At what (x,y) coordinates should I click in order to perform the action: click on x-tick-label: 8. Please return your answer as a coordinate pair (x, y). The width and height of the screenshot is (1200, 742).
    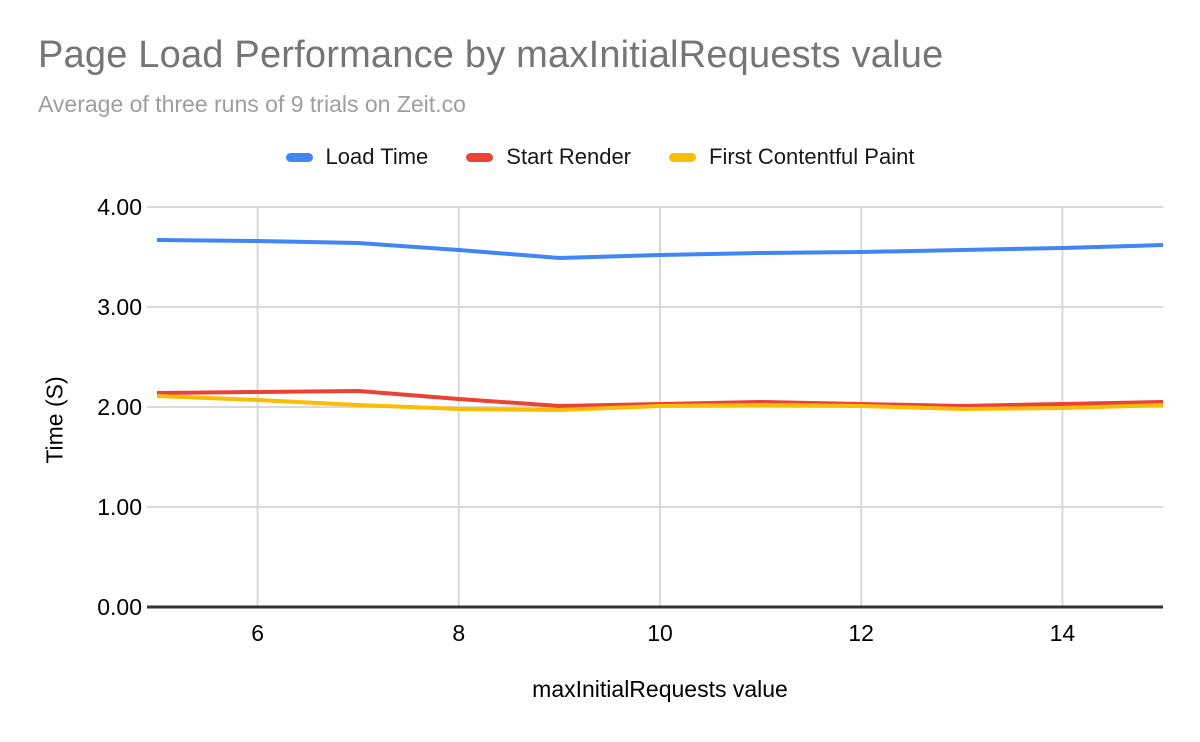
    Looking at the image, I should click on (458, 633).